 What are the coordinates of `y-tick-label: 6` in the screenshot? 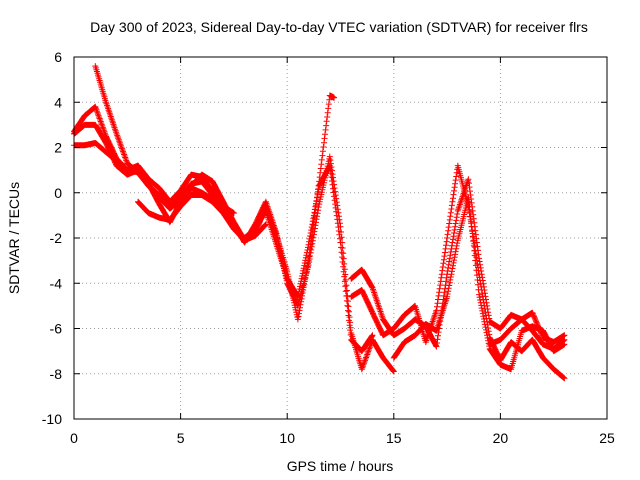 It's located at (58, 57).